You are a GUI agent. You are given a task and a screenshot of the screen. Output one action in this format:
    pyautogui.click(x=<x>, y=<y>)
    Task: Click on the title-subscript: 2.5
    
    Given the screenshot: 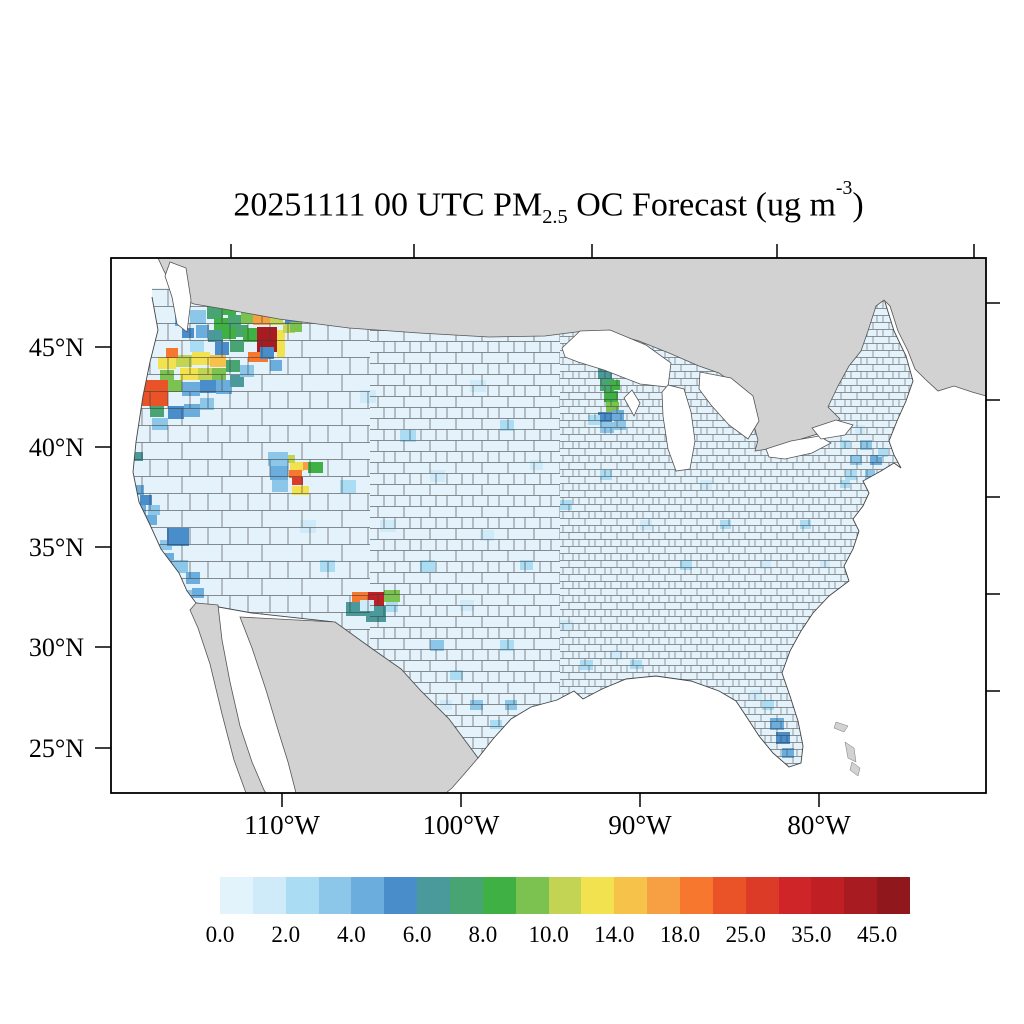 What is the action you would take?
    pyautogui.click(x=555, y=217)
    